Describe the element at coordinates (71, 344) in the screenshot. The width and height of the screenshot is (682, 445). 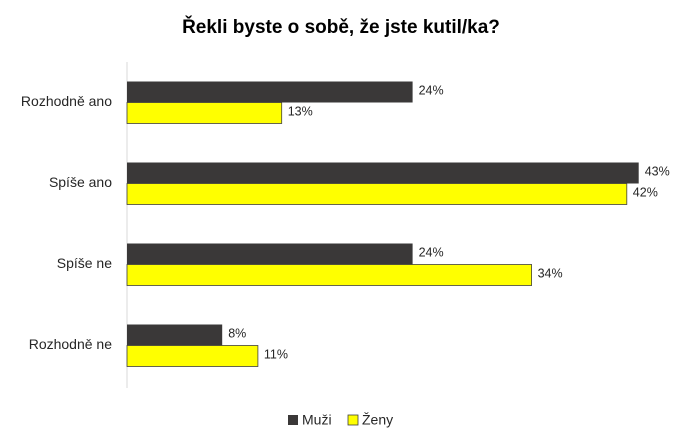
I see `category-label: Rozhodně ne` at that location.